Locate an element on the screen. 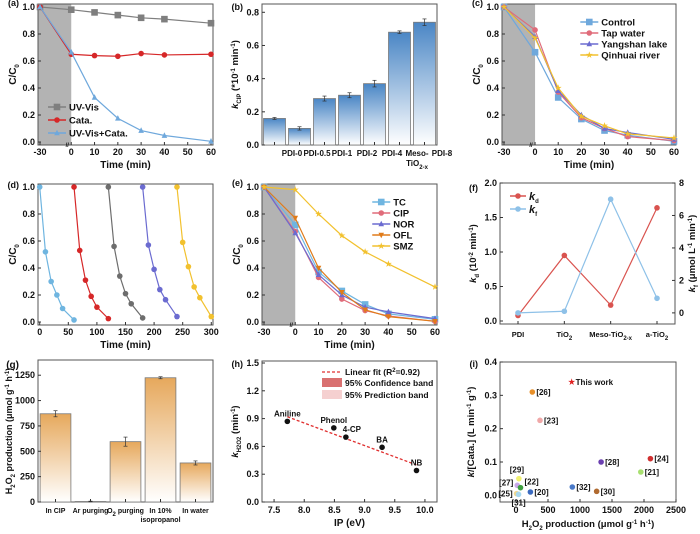  x-tick-label: 60 is located at coordinates (211, 152).